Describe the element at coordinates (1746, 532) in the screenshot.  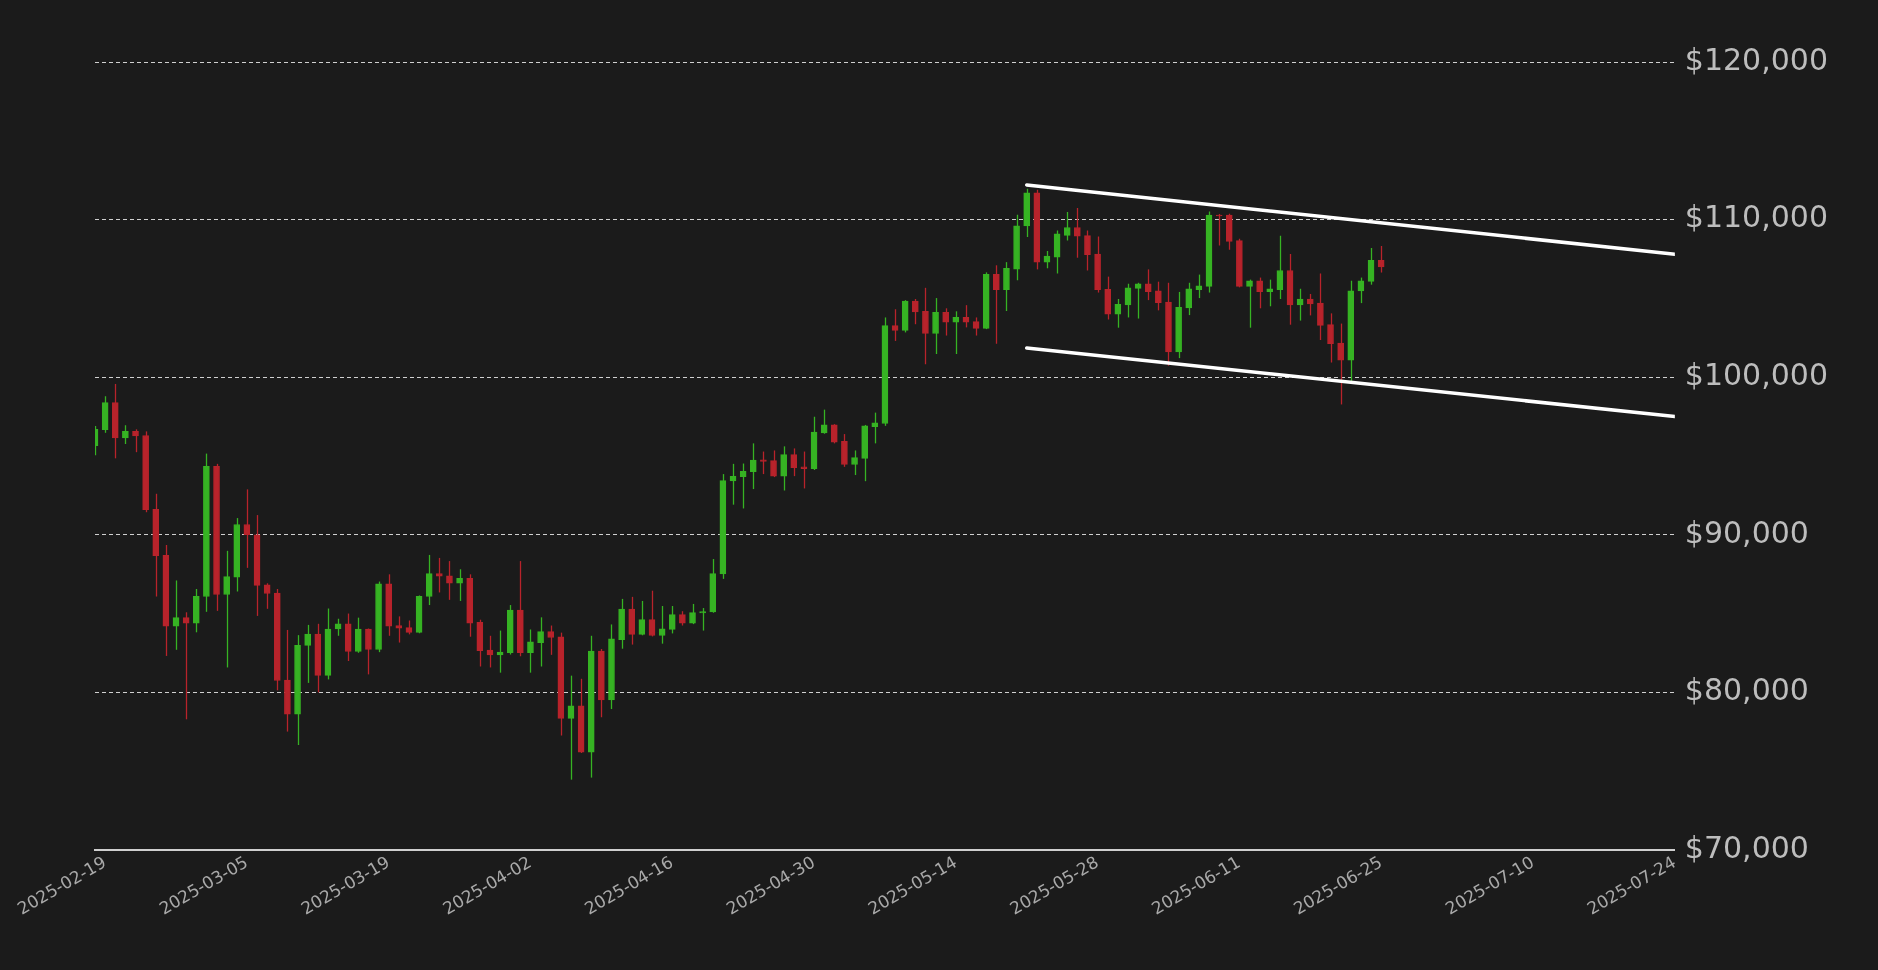
I see `y-tick-label: $90,000` at that location.